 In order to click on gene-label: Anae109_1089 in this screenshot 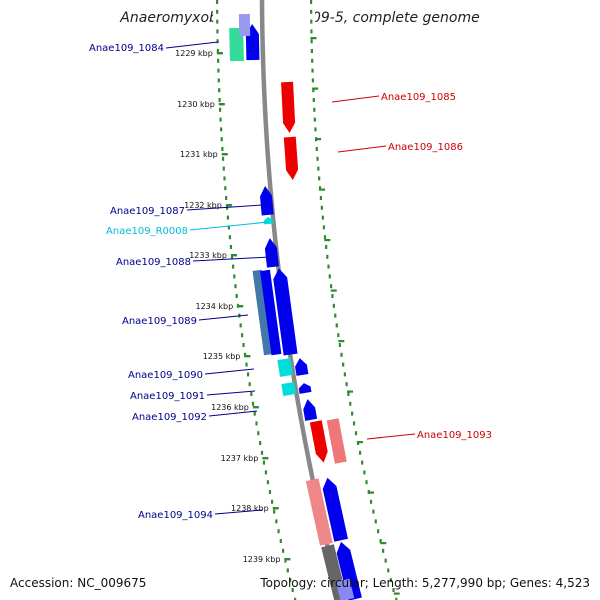, I will do `click(159, 321)`.